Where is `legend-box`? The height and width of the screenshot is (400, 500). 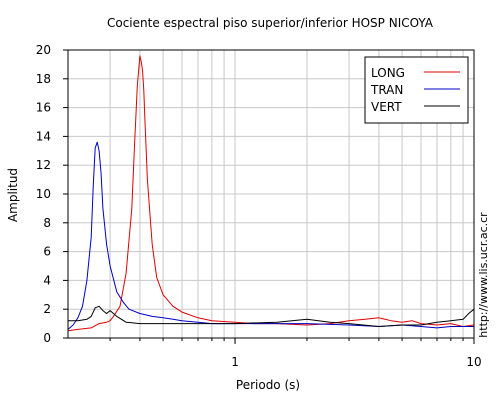
legend-box is located at coordinates (416, 90).